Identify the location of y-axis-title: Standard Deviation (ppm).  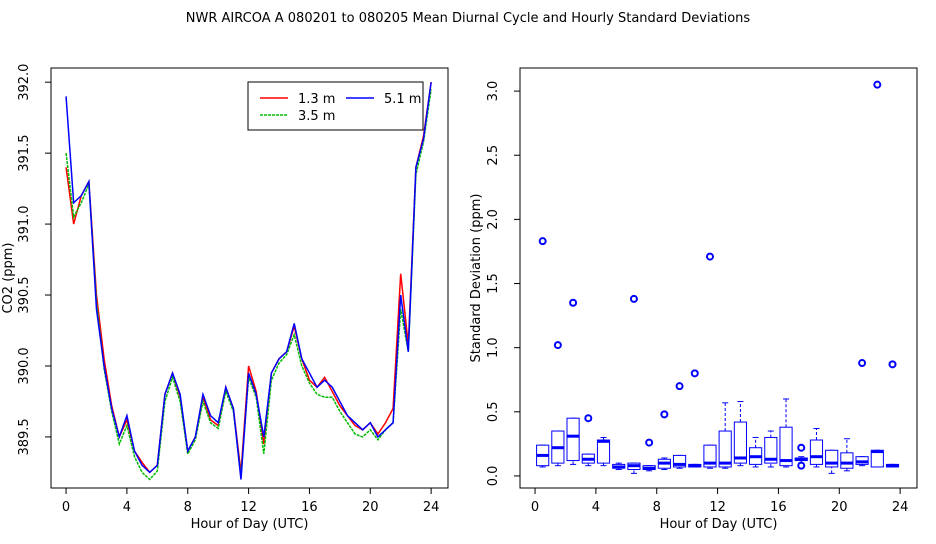
(476, 278).